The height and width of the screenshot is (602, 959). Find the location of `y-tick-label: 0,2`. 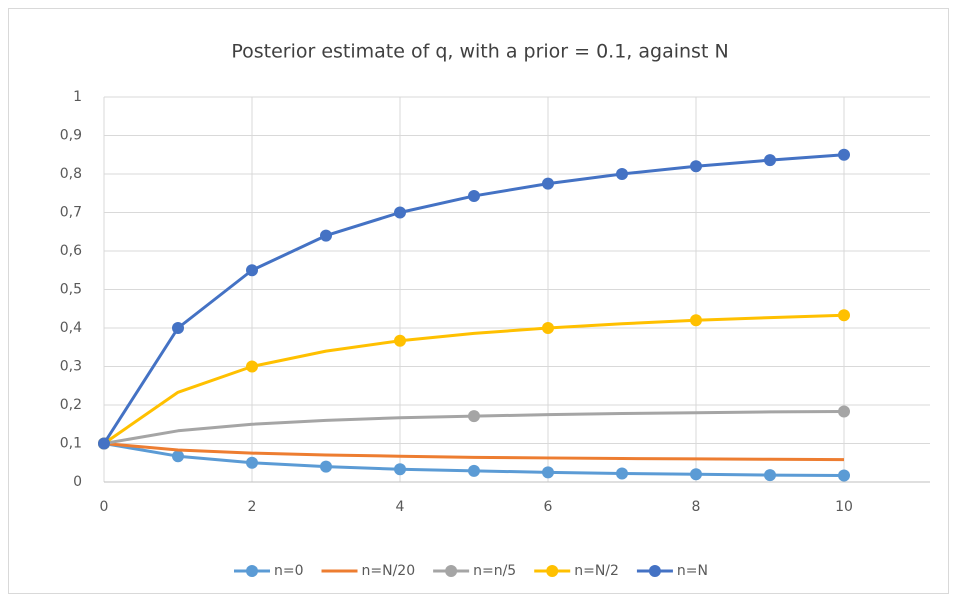

y-tick-label: 0,2 is located at coordinates (71, 405).